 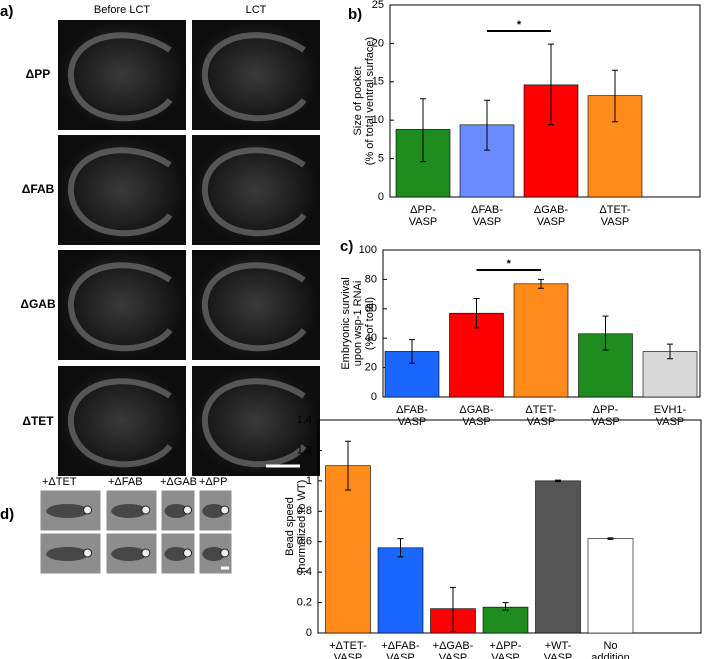 I want to click on panel-d-images: d) +ΔTET +ΔFAB +ΔGAB +ΔPP, so click(x=116, y=525).